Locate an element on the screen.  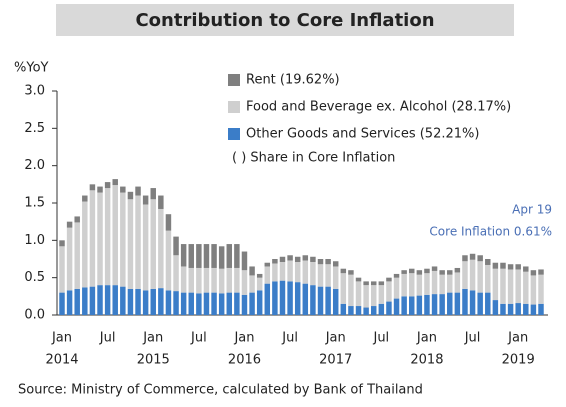
annotation: Apr 19 is located at coordinates (532, 210).